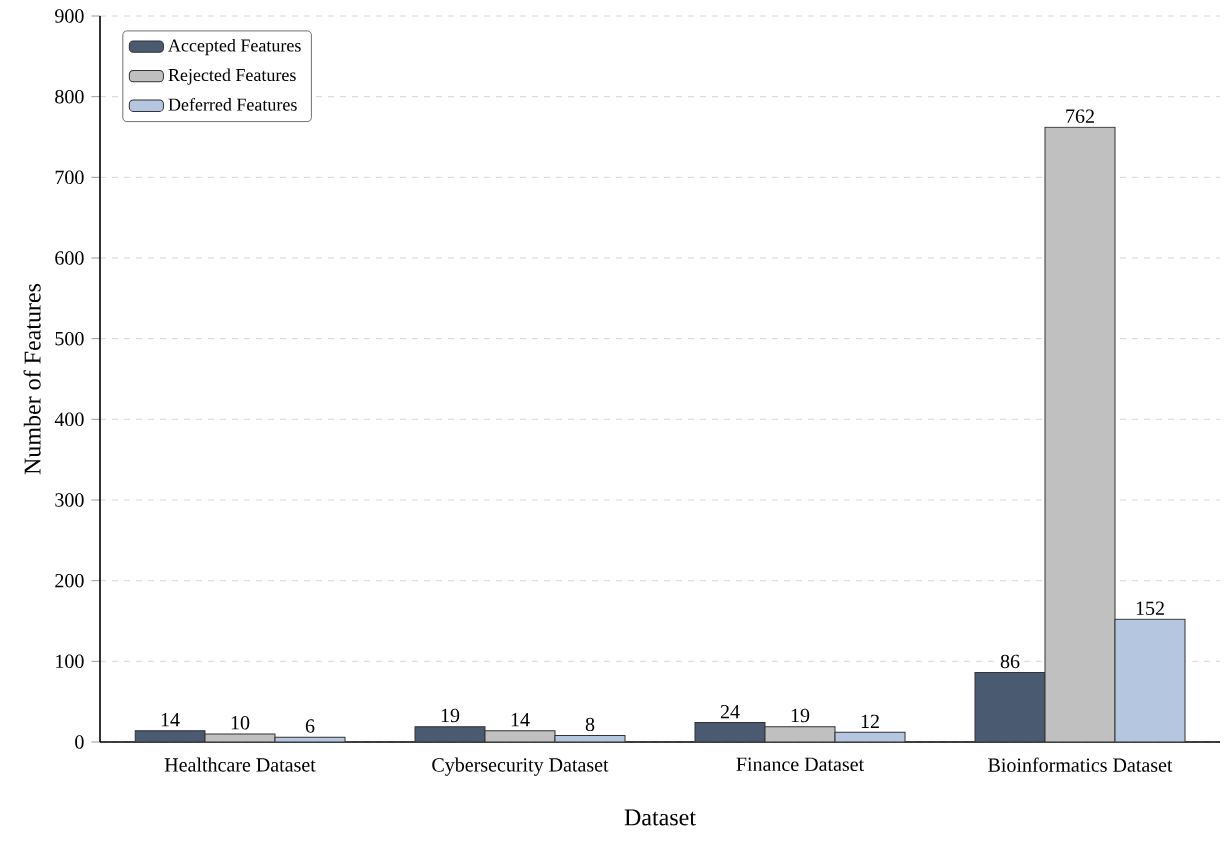  I want to click on data-label: 762, so click(1080, 116).